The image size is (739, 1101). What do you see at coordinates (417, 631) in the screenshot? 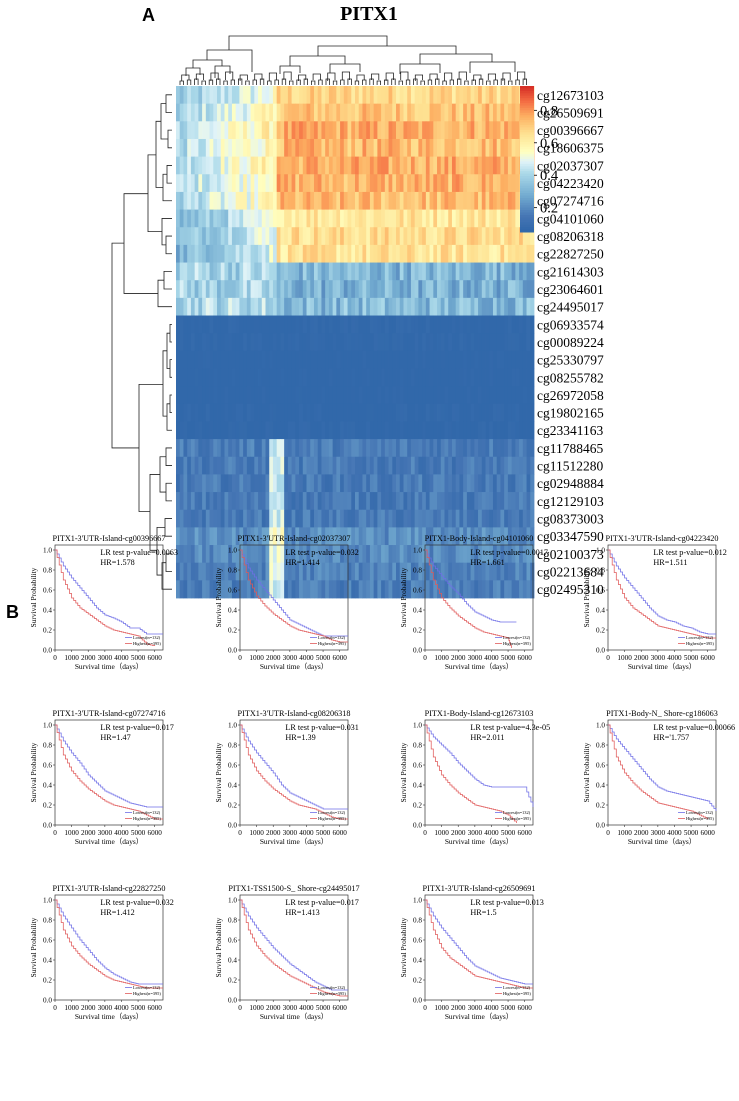
I see `km-ytick-label: 0.2` at bounding box center [417, 631].